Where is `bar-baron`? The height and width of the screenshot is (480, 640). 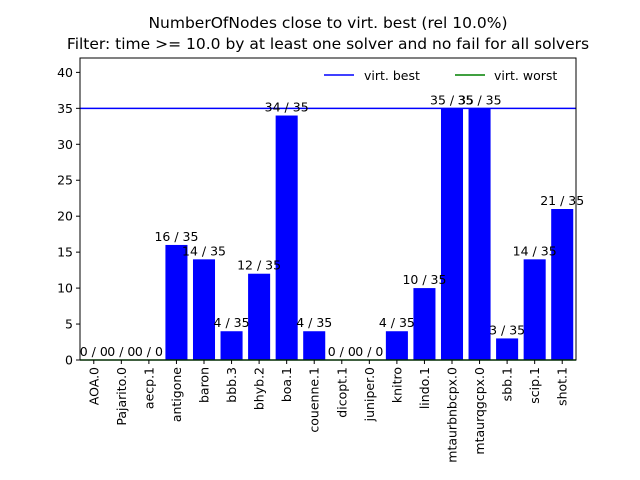
bar-baron is located at coordinates (204, 309).